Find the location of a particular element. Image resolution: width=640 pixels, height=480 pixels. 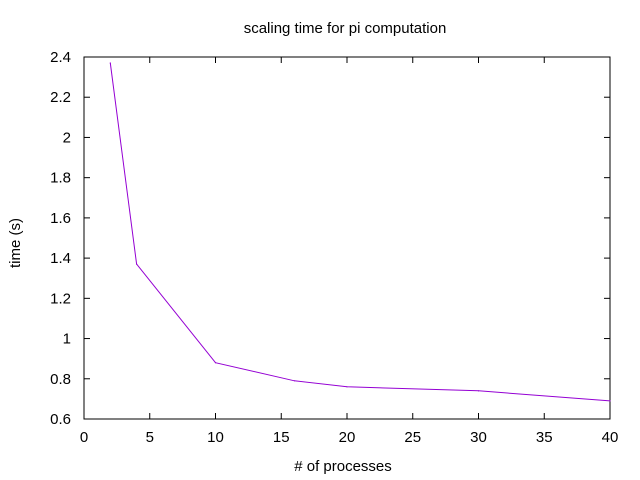

y-tick-label: 1 is located at coordinates (67, 339).